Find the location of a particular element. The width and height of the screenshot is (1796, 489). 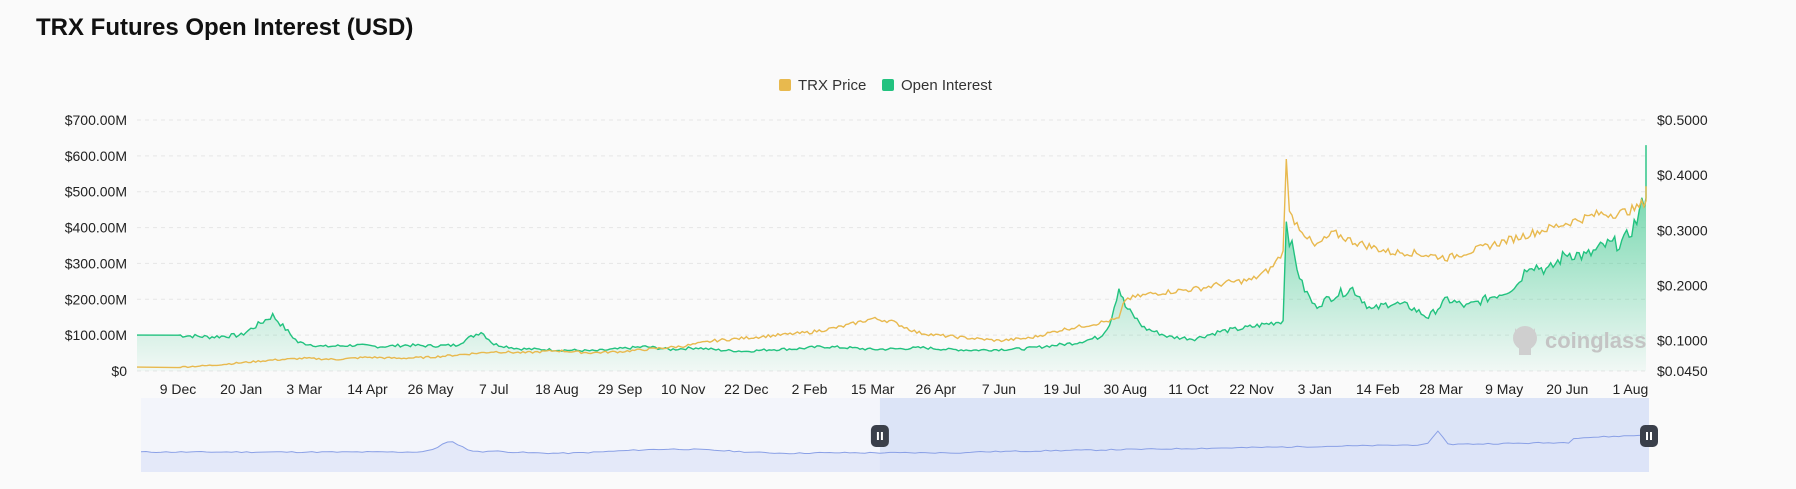

legend-label-oi: Open Interest is located at coordinates (947, 85).